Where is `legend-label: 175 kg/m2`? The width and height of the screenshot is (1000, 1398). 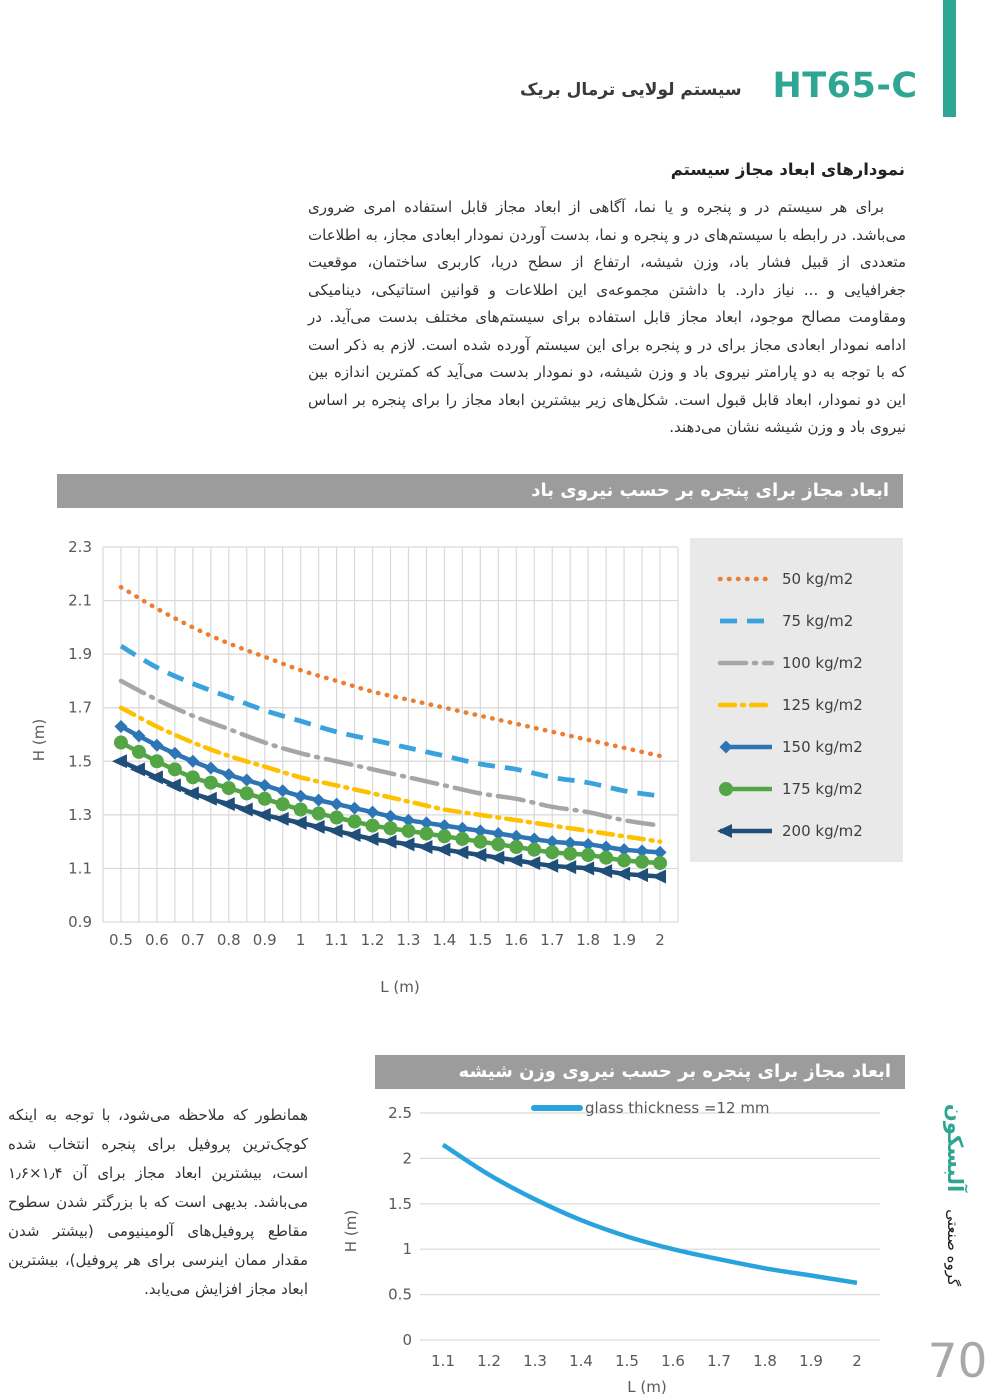
legend-label: 175 kg/m2 is located at coordinates (822, 789).